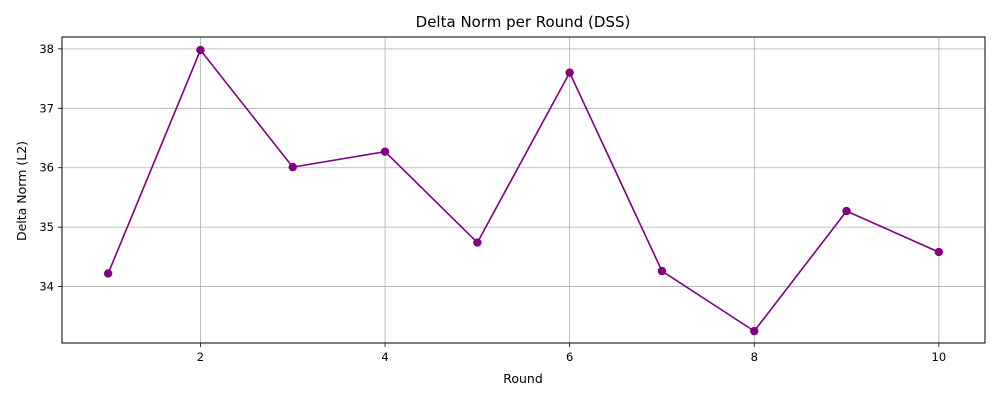 This screenshot has width=1000, height=400. Describe the element at coordinates (939, 357) in the screenshot. I see `x-tick-label: 10` at that location.